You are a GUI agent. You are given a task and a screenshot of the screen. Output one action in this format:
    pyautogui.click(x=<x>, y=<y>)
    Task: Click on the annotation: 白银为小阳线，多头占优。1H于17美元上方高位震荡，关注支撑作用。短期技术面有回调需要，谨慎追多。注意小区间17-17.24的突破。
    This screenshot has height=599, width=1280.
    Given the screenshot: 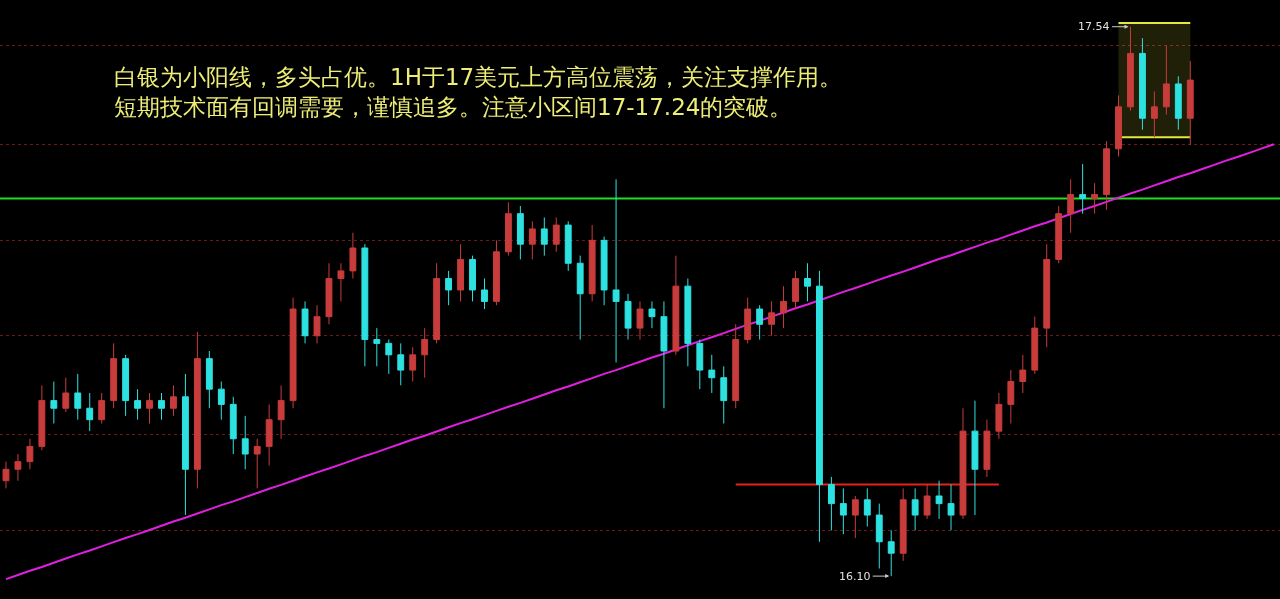 What is the action you would take?
    pyautogui.click(x=478, y=92)
    